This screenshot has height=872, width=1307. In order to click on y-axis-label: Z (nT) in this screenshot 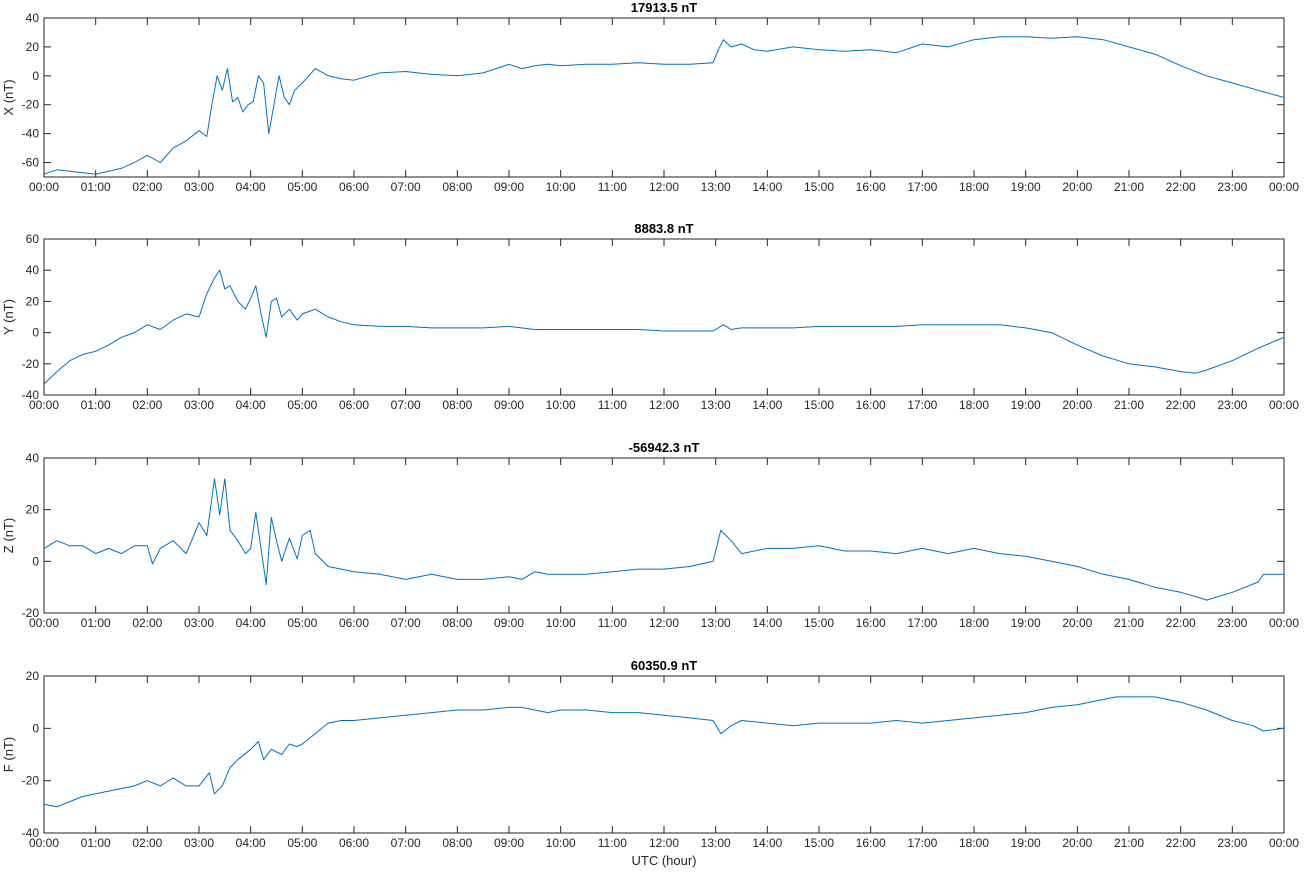, I will do `click(8, 535)`.